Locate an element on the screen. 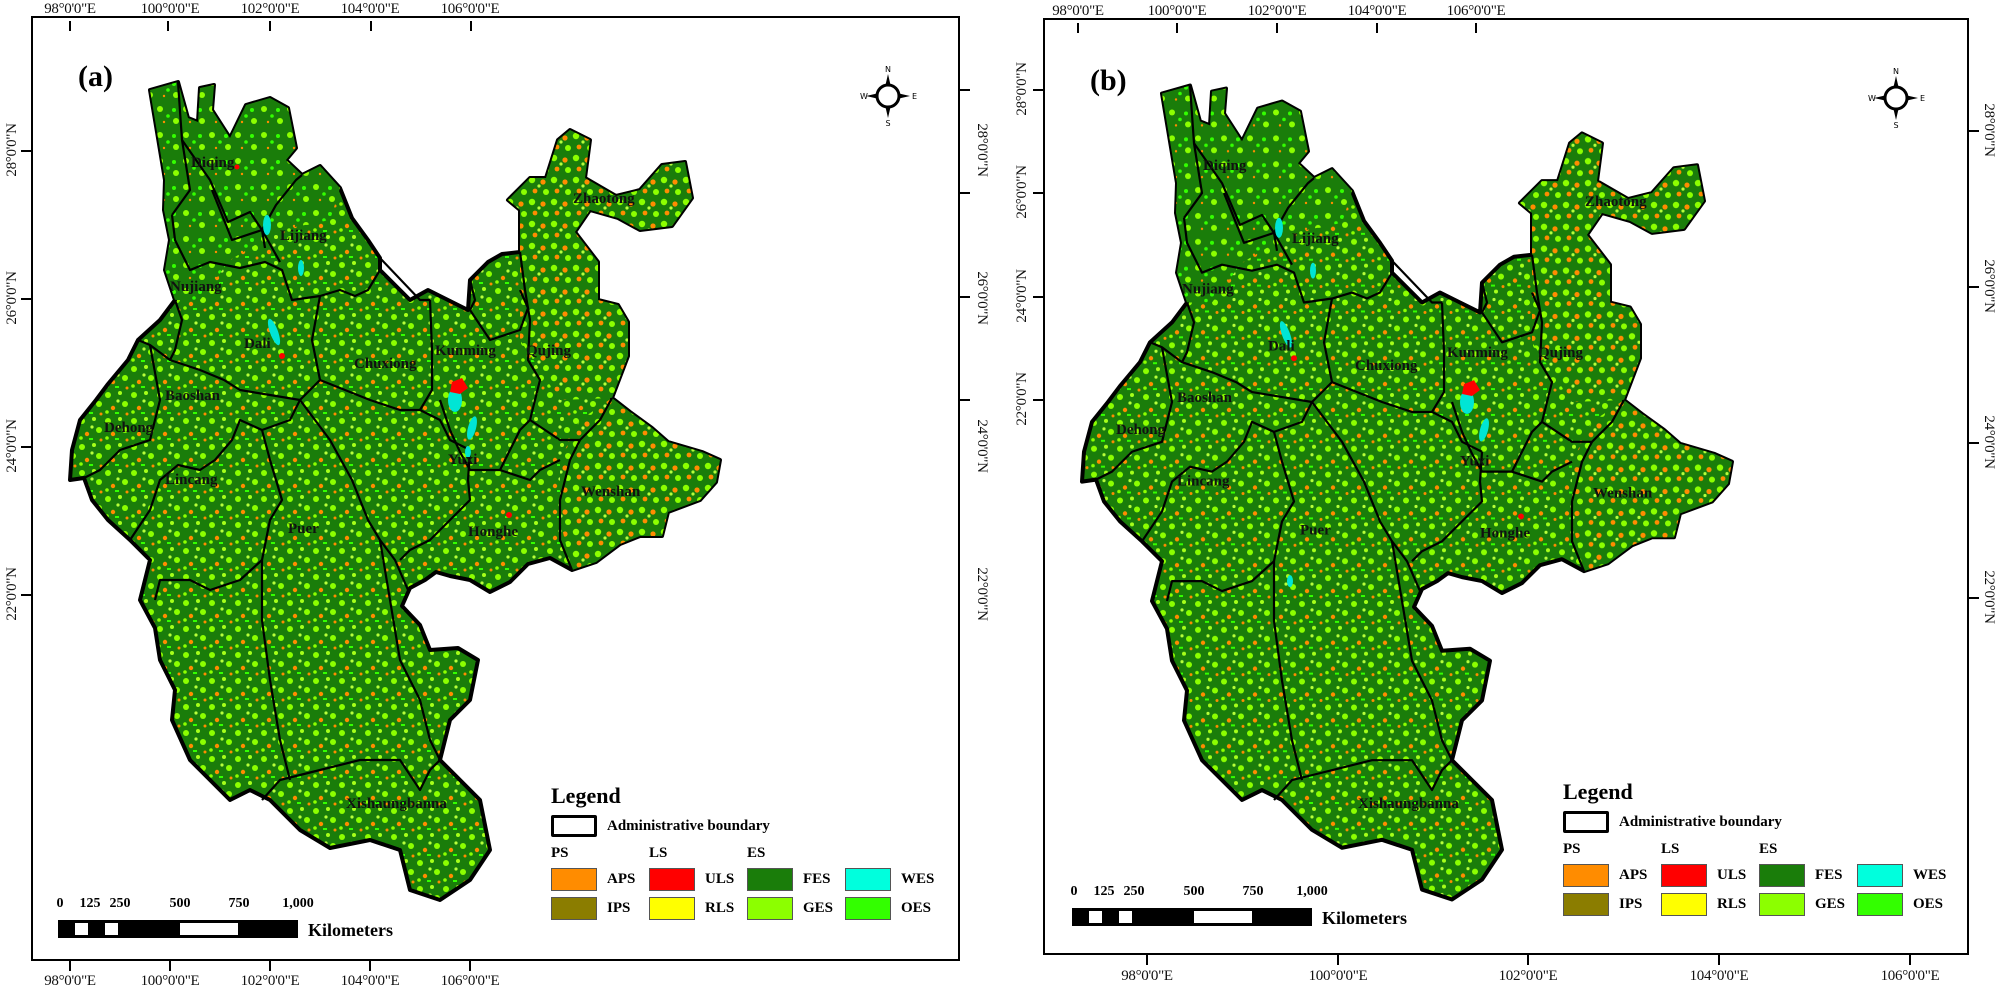 Image resolution: width=2000 pixels, height=993 pixels. region-label: Lincang is located at coordinates (1203, 482).